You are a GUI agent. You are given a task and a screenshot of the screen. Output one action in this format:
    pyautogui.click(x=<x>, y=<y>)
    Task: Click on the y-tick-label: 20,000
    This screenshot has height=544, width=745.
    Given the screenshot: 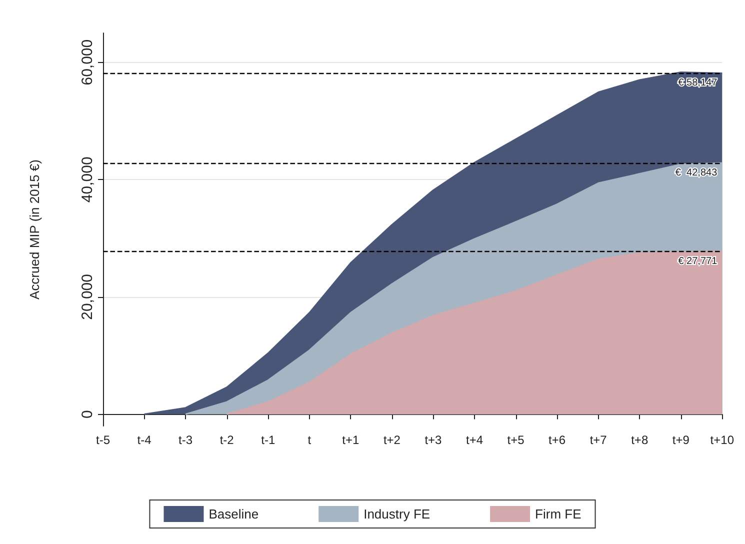 What is the action you would take?
    pyautogui.click(x=87, y=297)
    